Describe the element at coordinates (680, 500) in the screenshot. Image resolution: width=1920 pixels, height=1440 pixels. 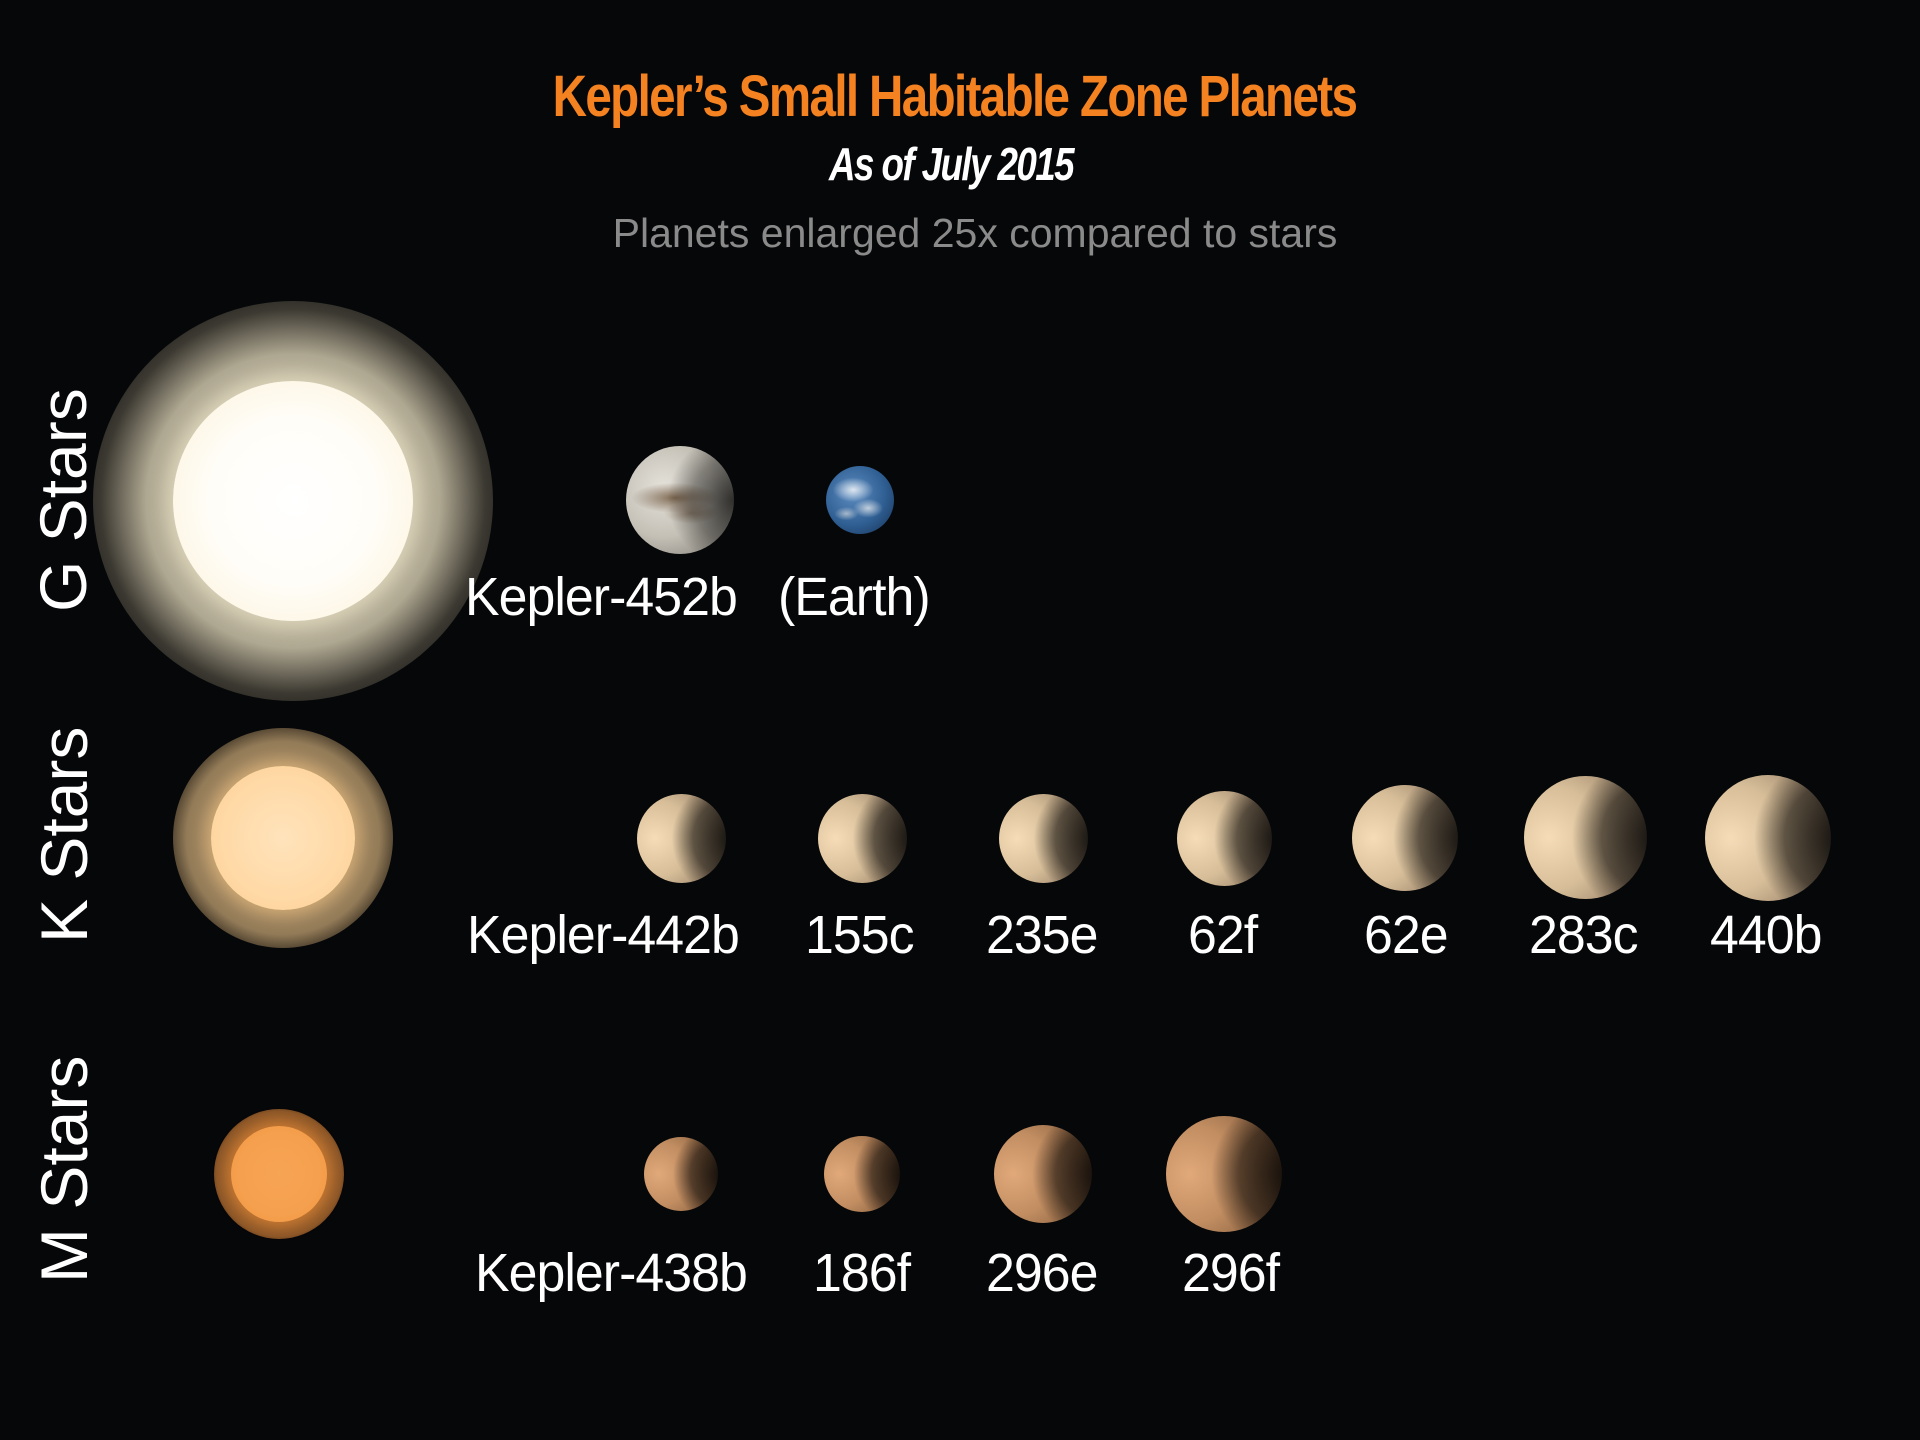
I see `planet-kepler-452b` at that location.